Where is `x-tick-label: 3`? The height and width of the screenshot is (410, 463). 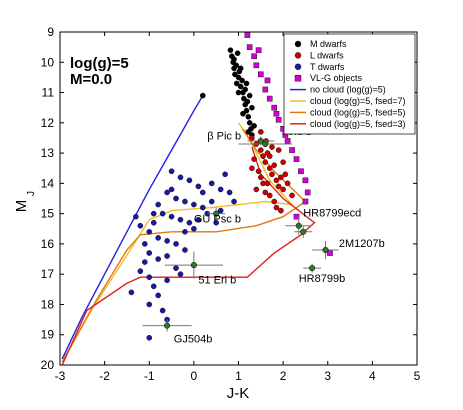 x-tick-label: 3 is located at coordinates (327, 376).